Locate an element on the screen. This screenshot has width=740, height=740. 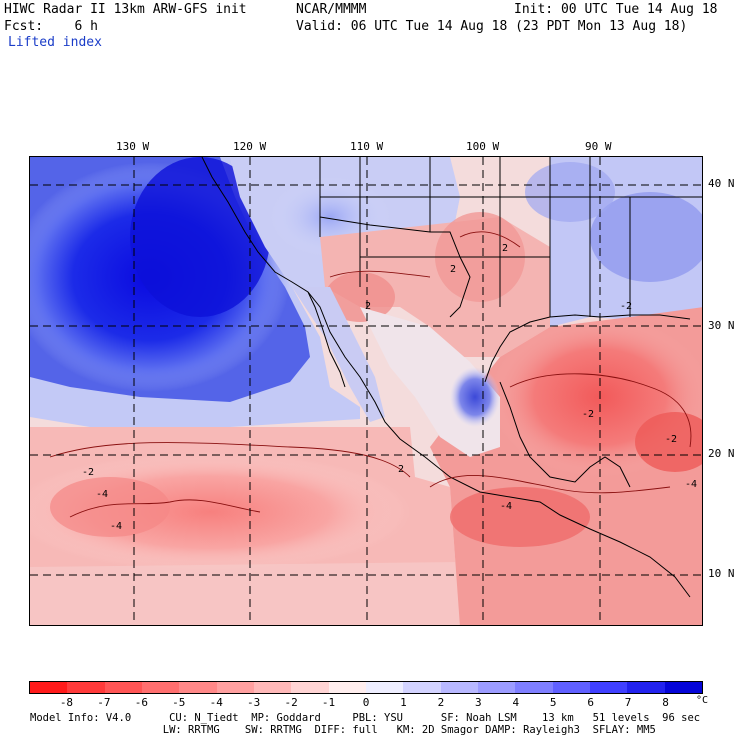
contour-line-minus2-gulf is located at coordinates (600, 410).